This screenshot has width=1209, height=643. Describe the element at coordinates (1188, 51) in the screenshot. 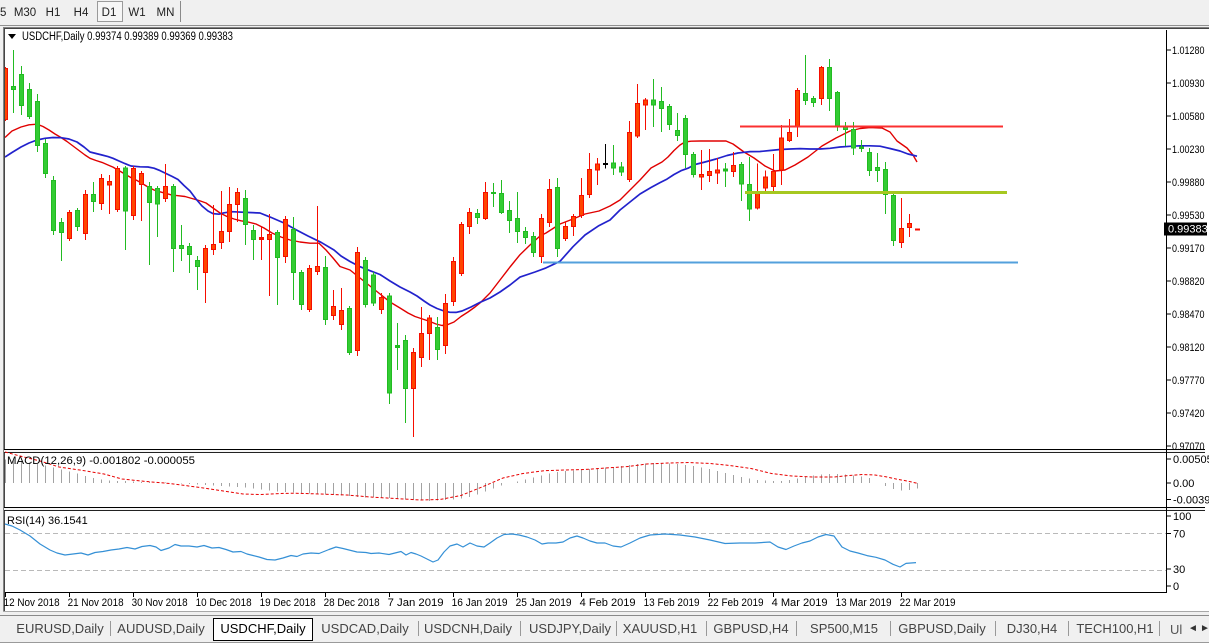

I see `svg-text: 1.01280` at that location.